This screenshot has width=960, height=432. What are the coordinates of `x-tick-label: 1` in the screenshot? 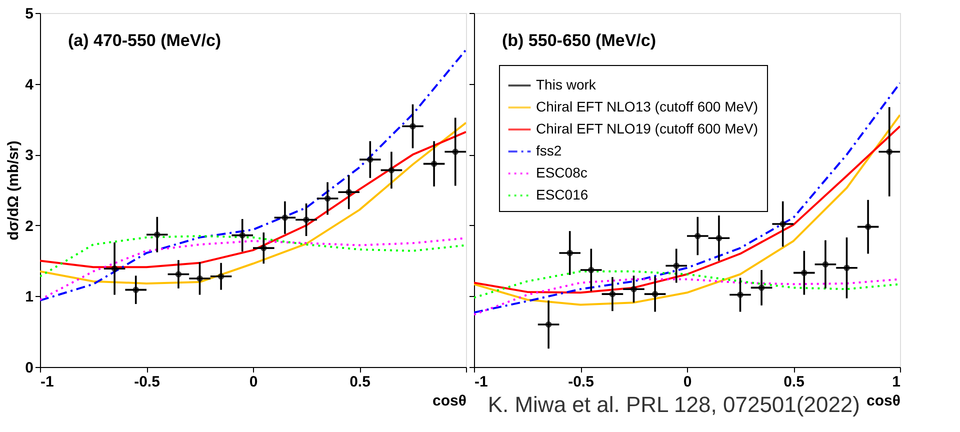 It's located at (896, 382).